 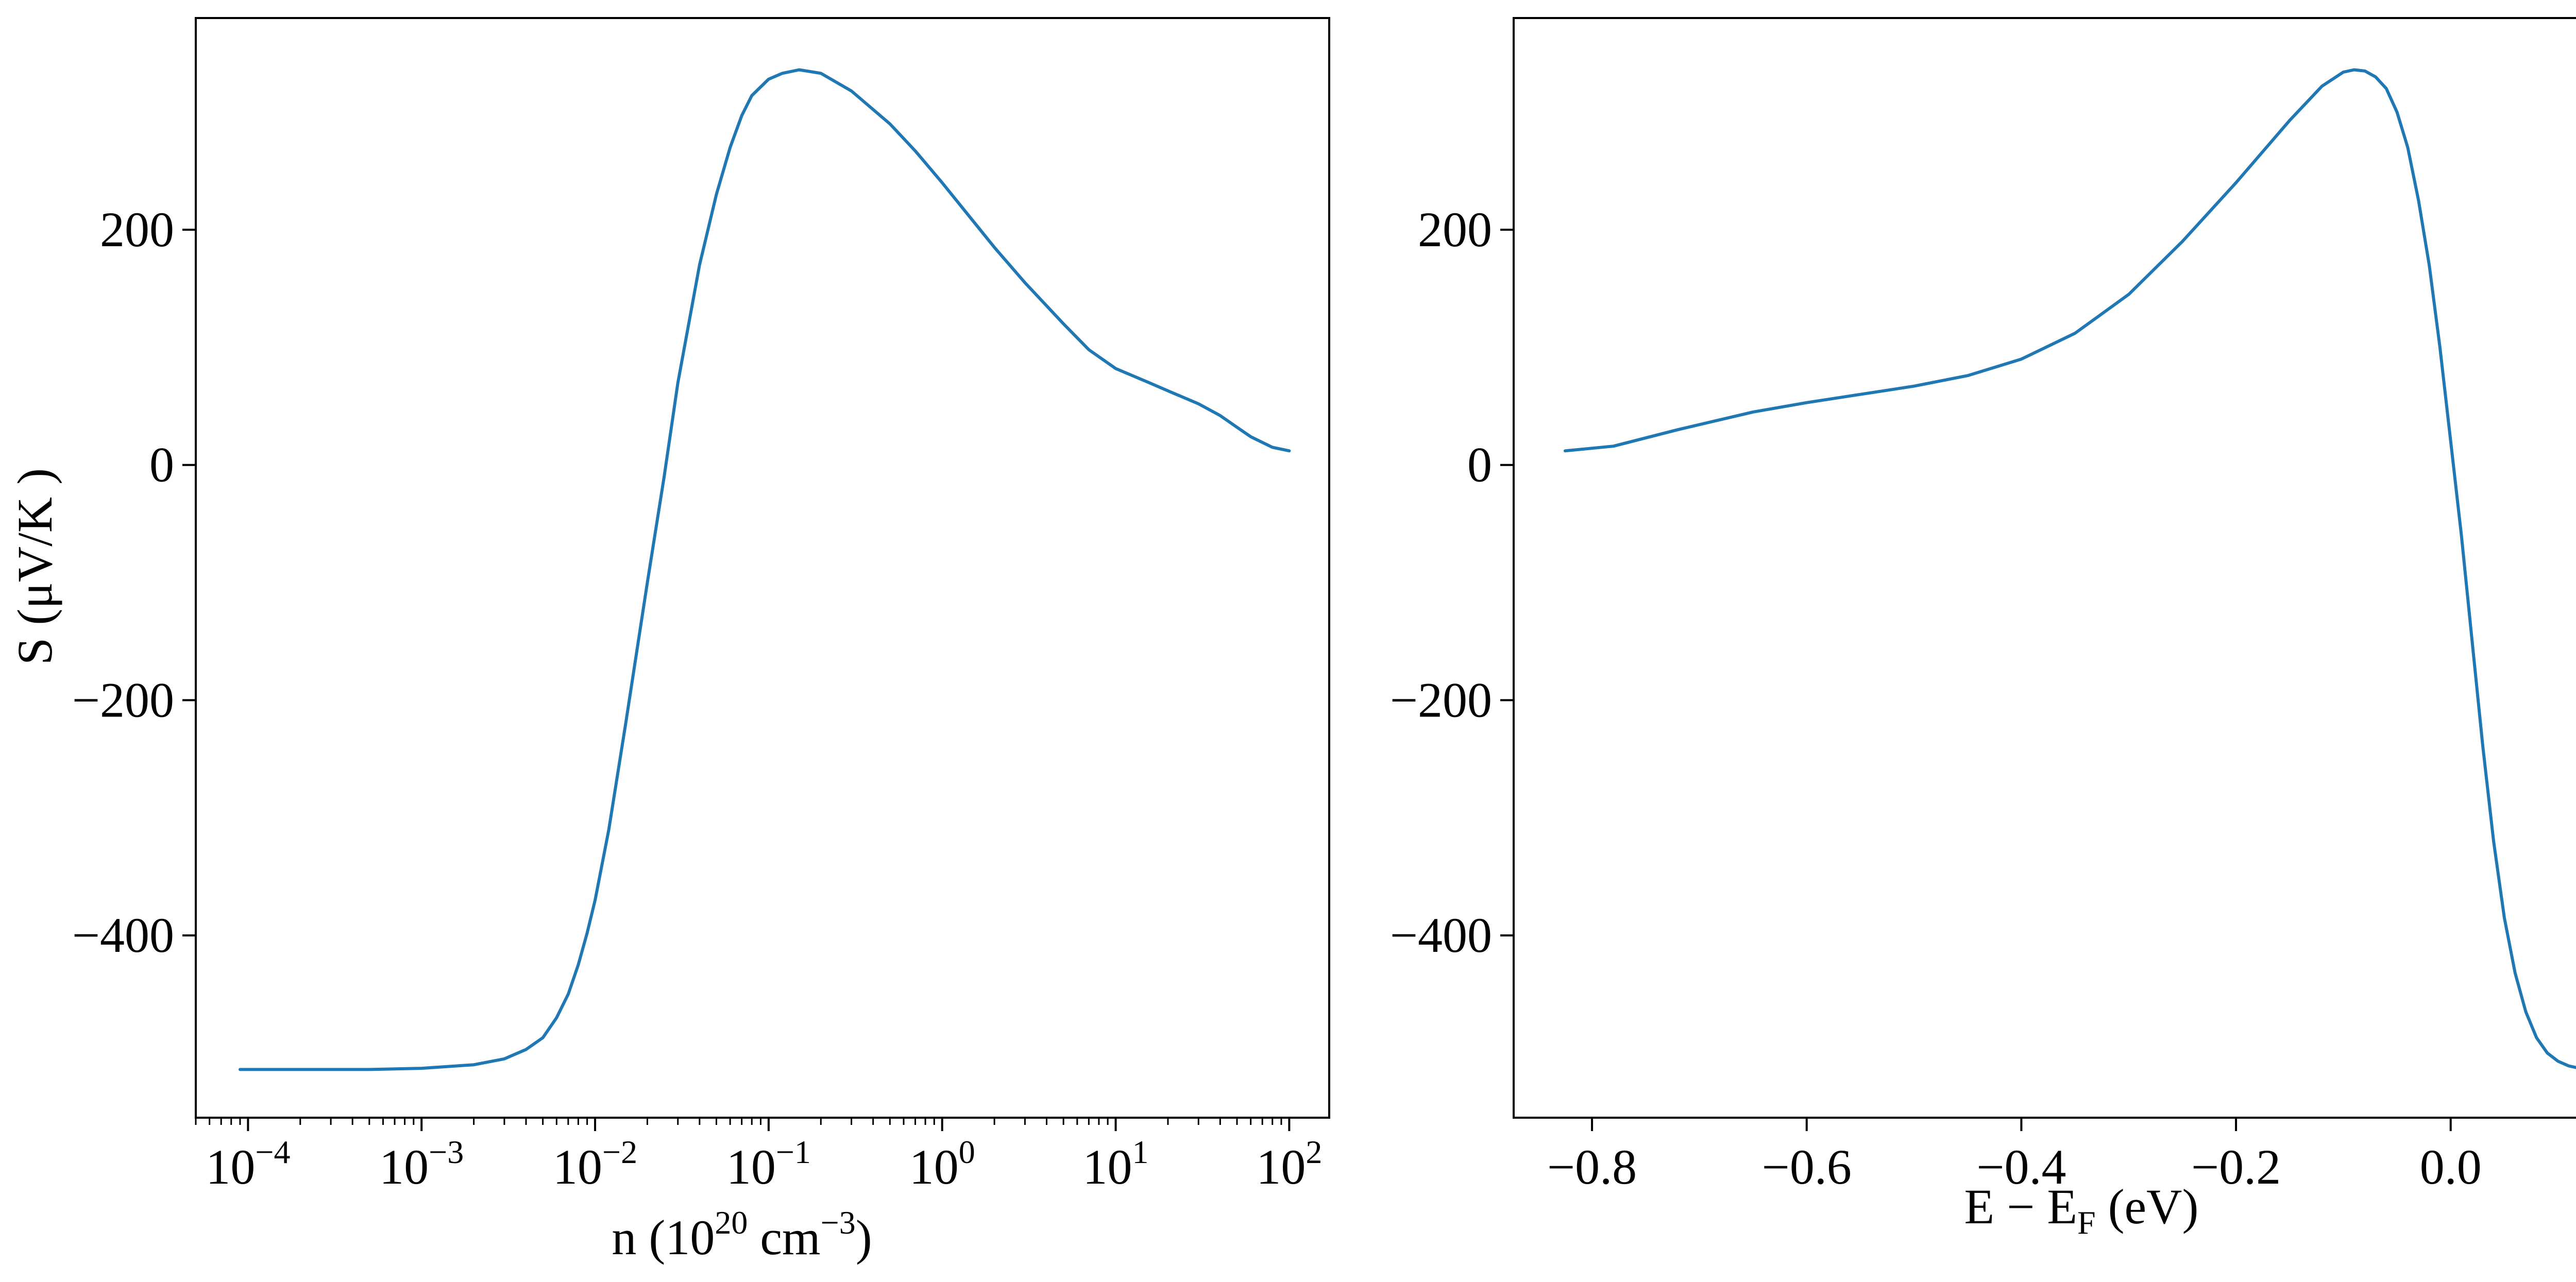 What do you see at coordinates (123, 935) in the screenshot?
I see `left-y-tick-label: −400` at bounding box center [123, 935].